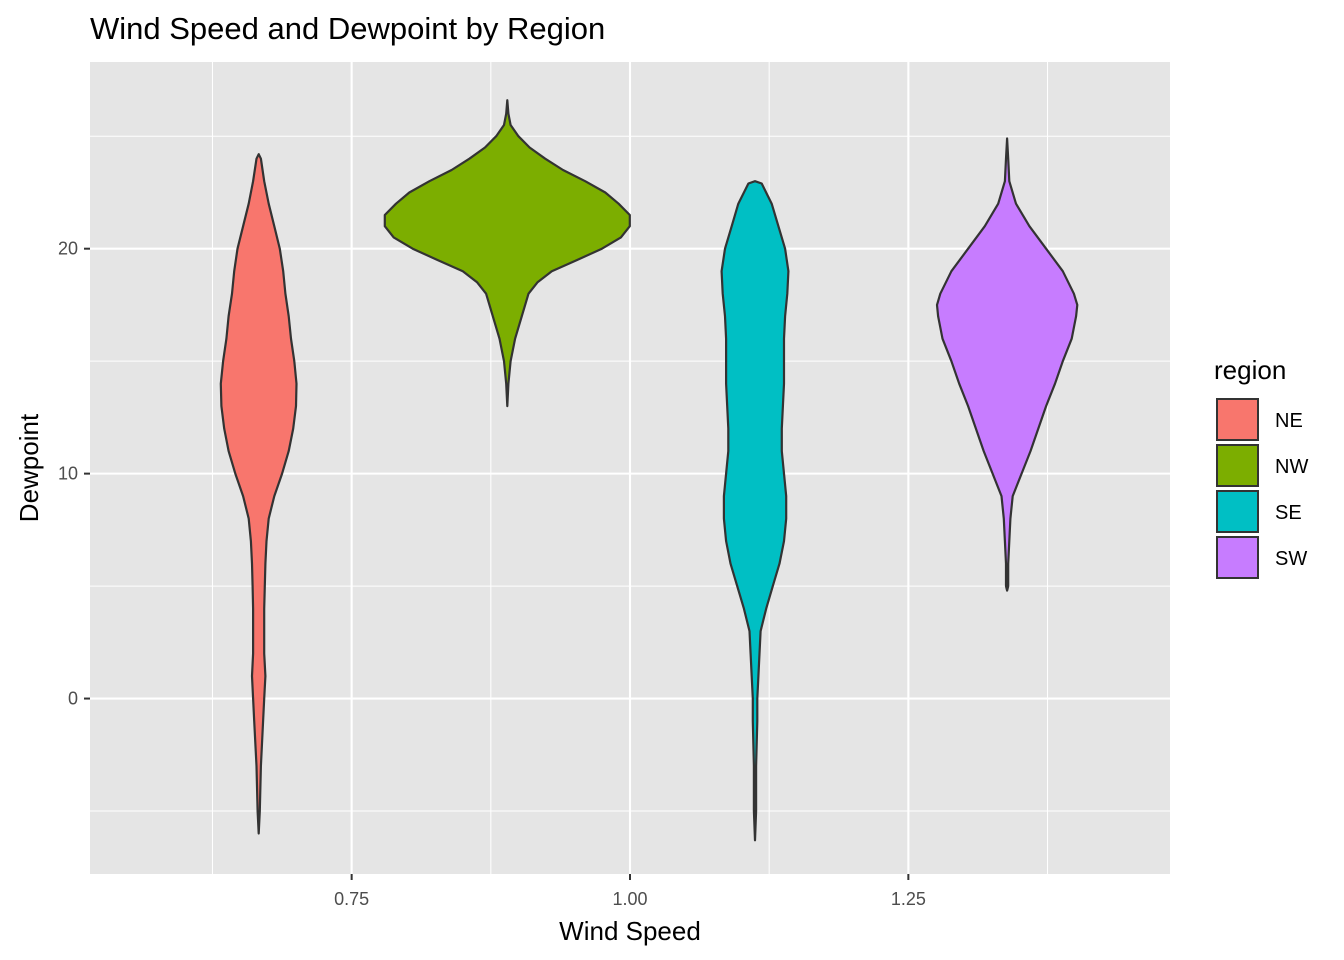  Describe the element at coordinates (1237, 419) in the screenshot. I see `legend-key-ne` at that location.